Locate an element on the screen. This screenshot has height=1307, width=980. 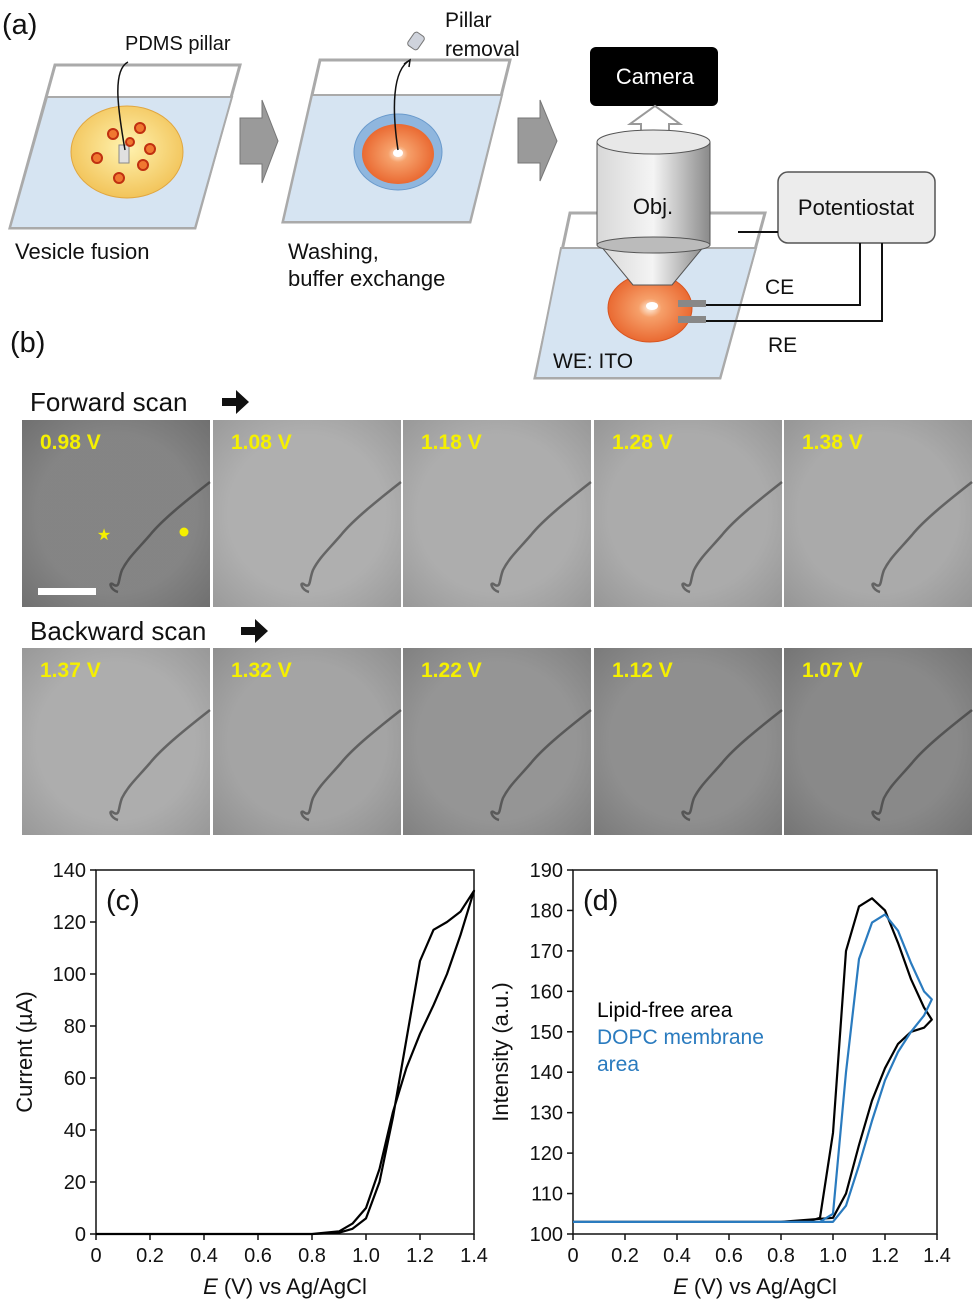
potential-label: 1.22 V is located at coordinates (451, 670).